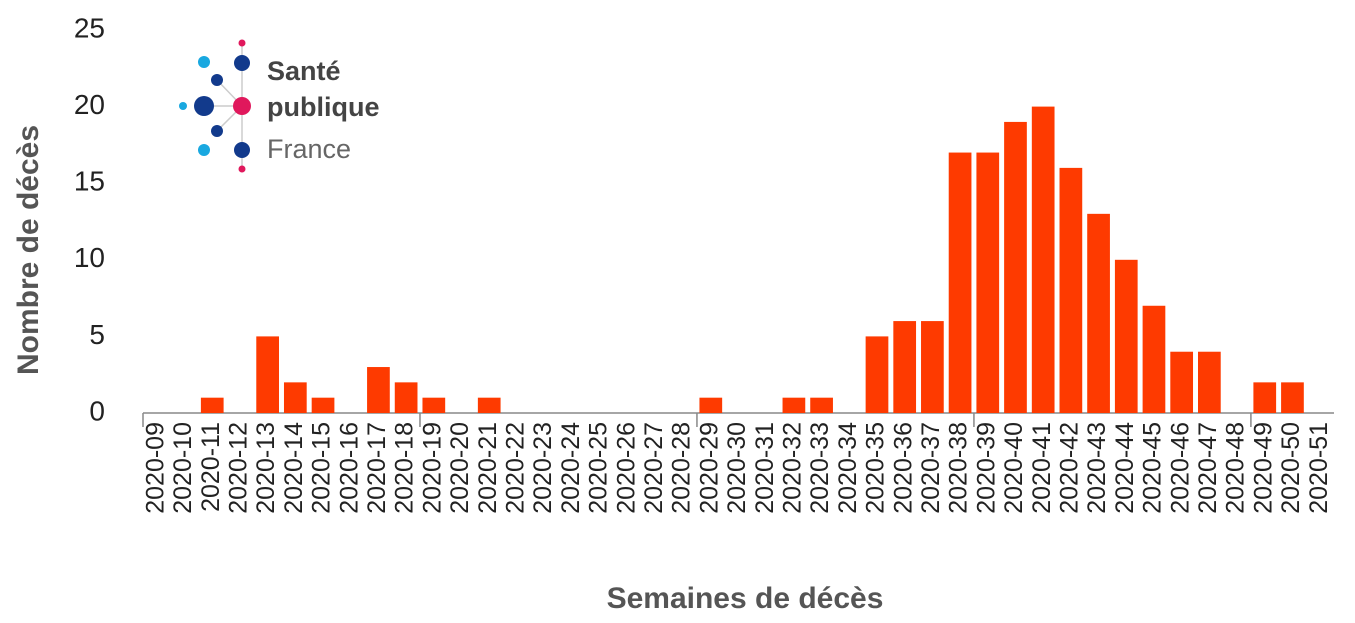 This screenshot has width=1355, height=623. Describe the element at coordinates (820, 468) in the screenshot. I see `x-tick-label: 2020-33` at that location.